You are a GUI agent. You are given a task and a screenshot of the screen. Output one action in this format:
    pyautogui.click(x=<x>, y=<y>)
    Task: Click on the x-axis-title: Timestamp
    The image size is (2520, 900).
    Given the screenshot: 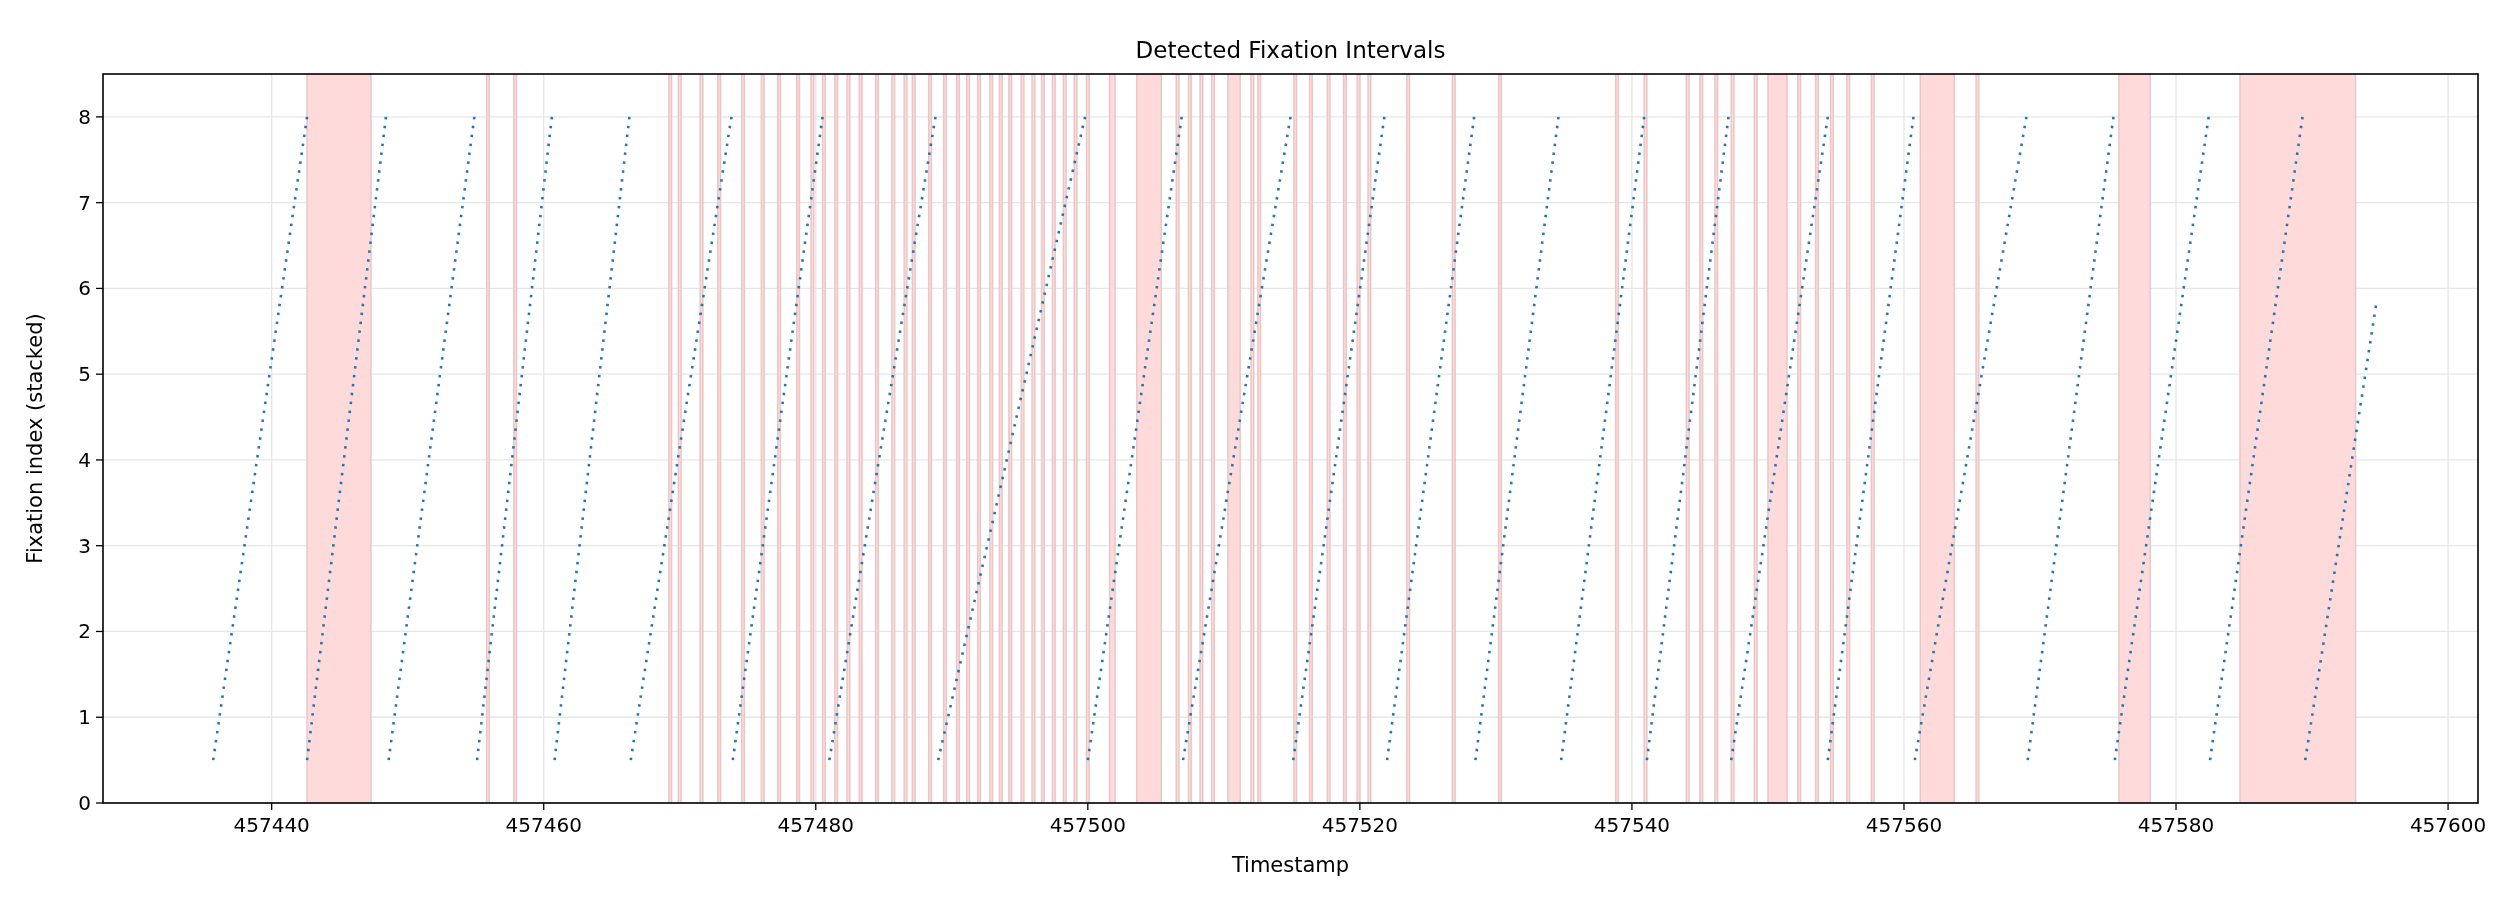 What is the action you would take?
    pyautogui.click(x=1290, y=865)
    